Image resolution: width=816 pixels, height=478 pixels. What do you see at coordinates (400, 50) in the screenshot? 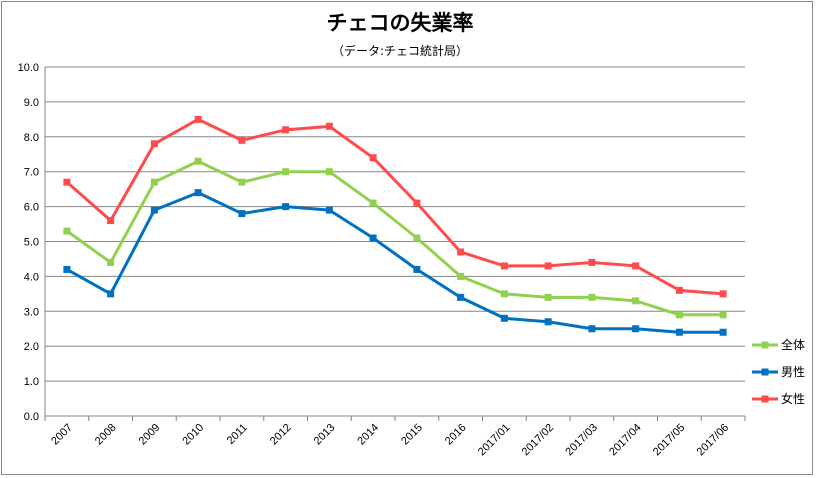
I see `chart-subtitle: （データ:チェコ統計局）` at bounding box center [400, 50].